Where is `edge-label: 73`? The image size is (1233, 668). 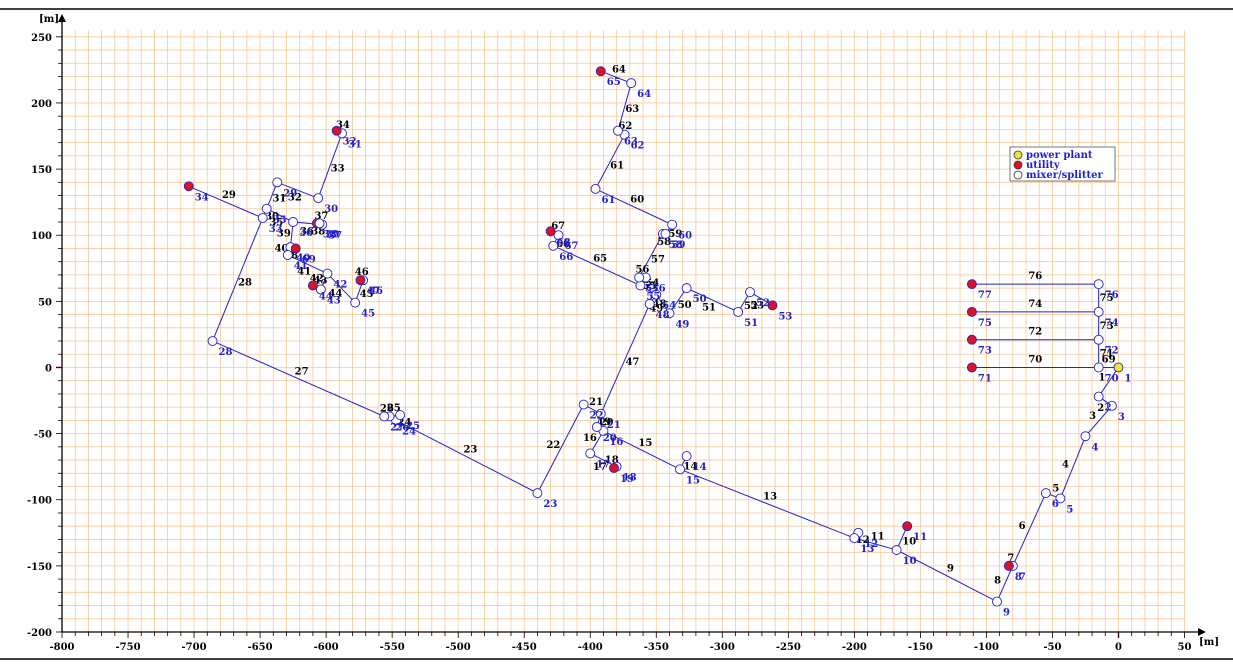
edge-label: 73 is located at coordinates (1107, 326).